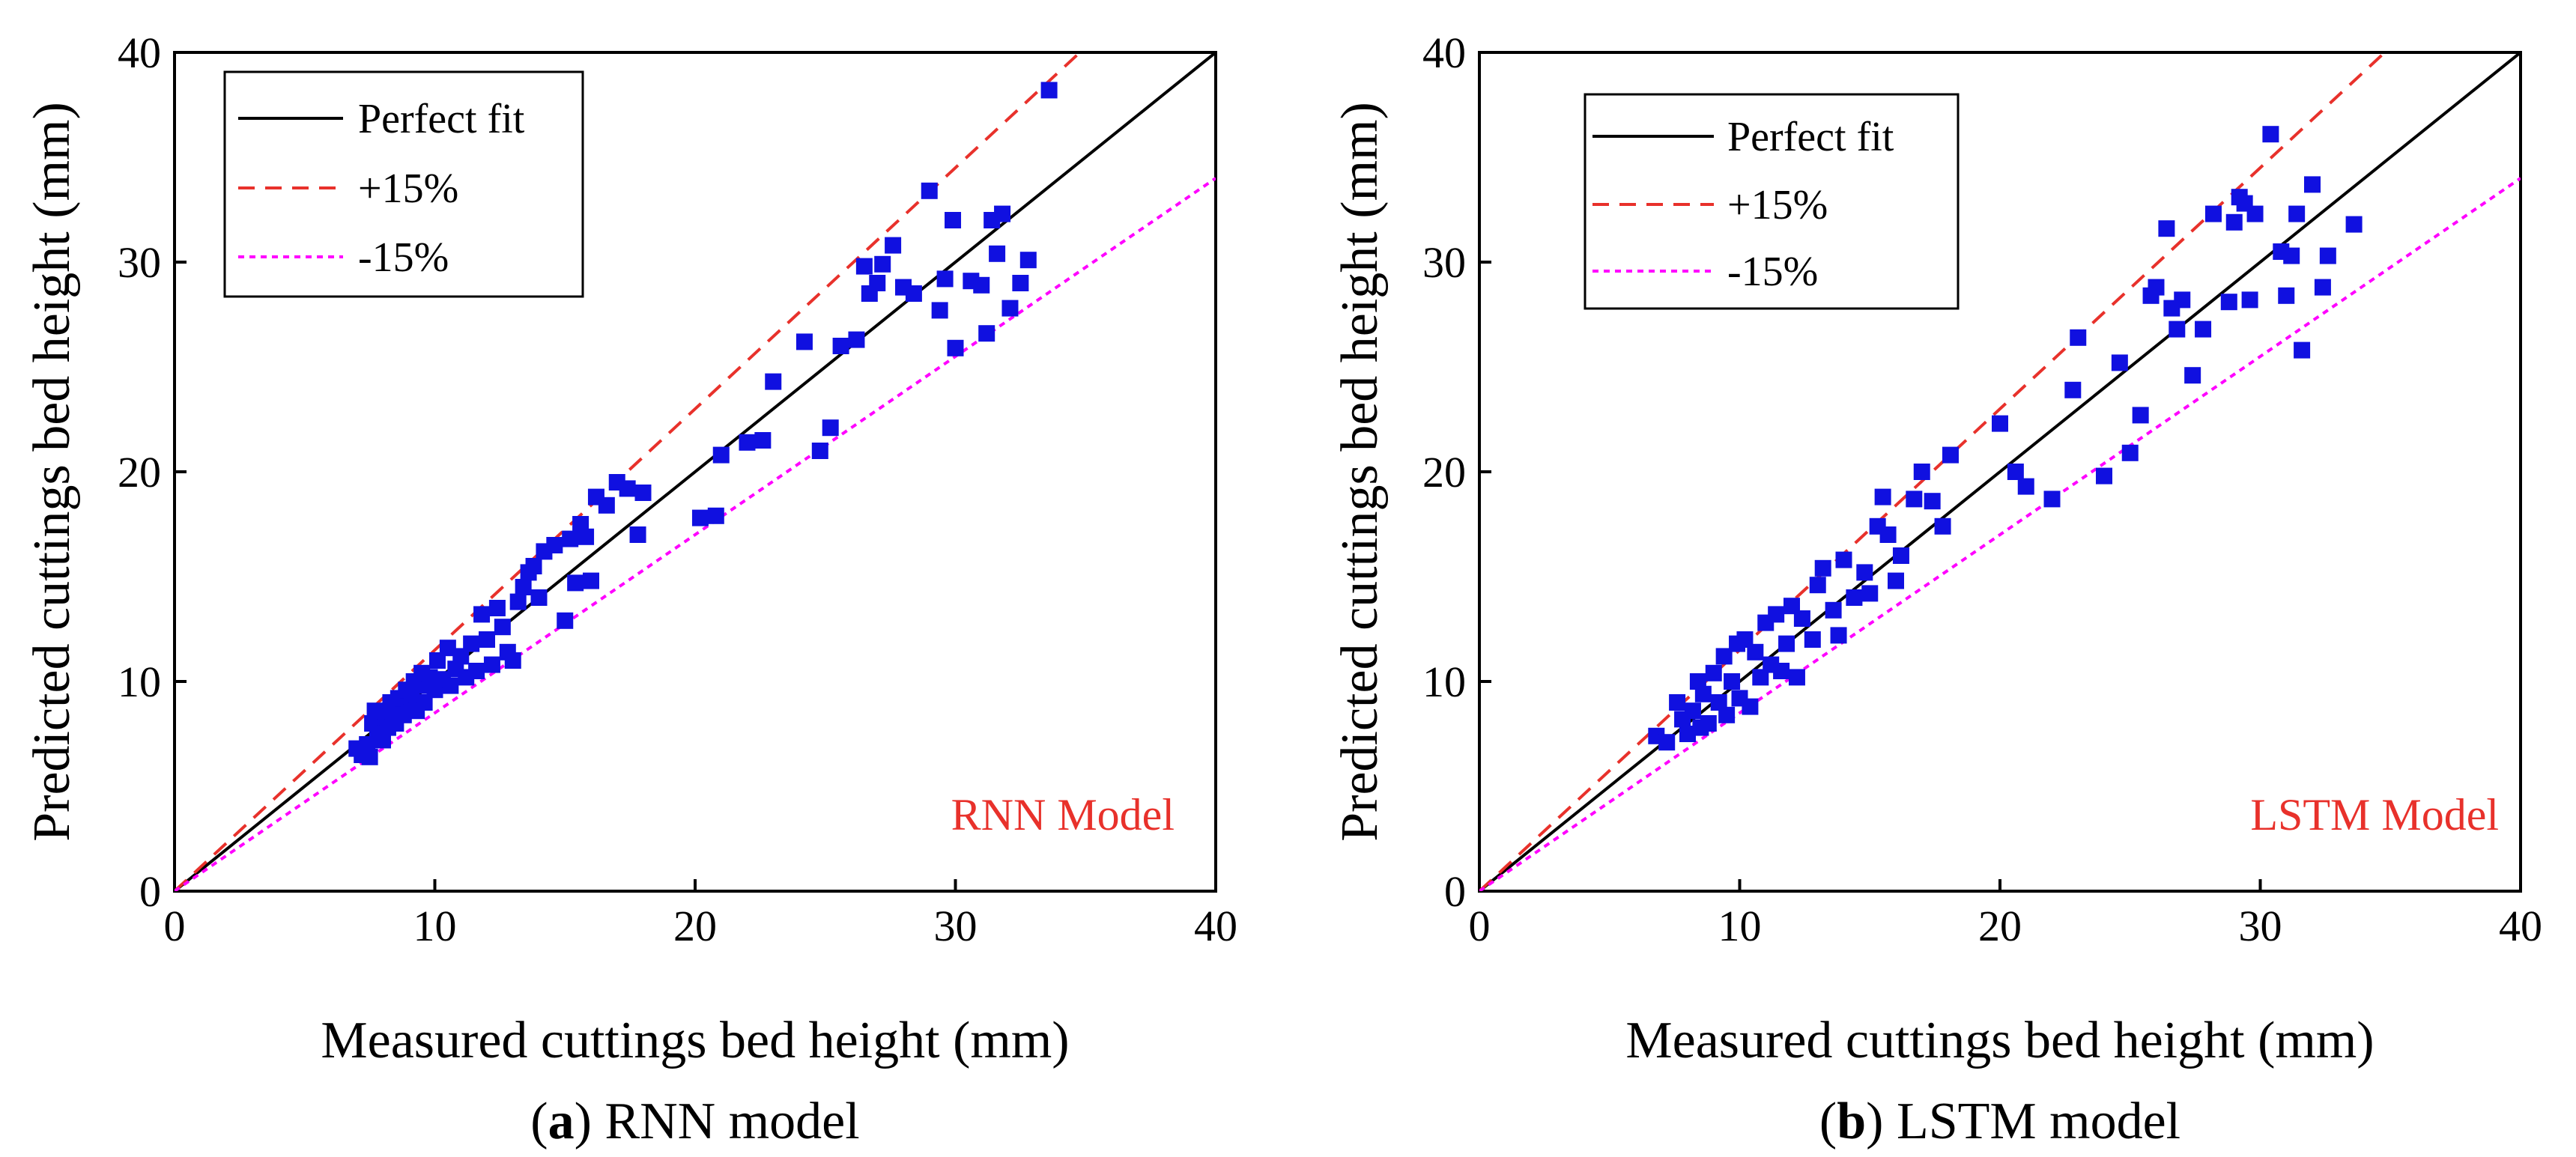  Describe the element at coordinates (2038, 1121) in the screenshot. I see `caption-text: LSTM model` at that location.